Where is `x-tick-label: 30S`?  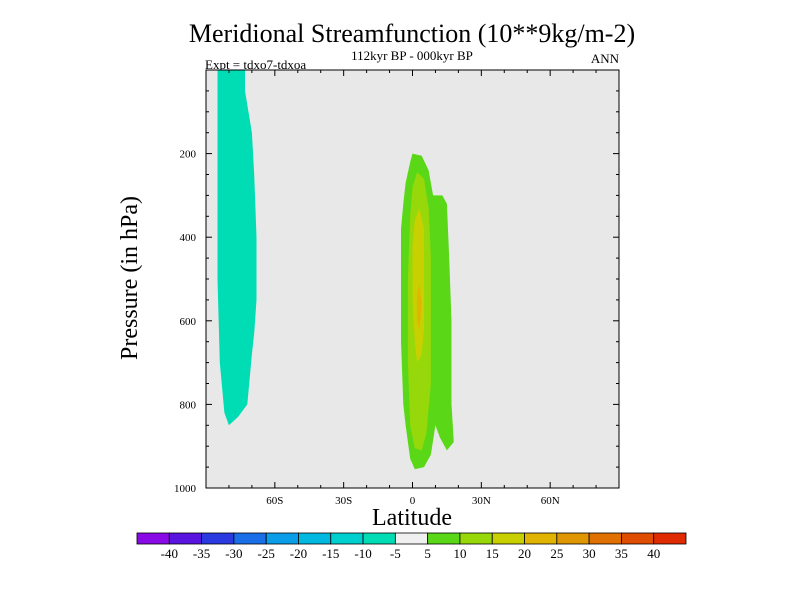
x-tick-label: 30S is located at coordinates (343, 501).